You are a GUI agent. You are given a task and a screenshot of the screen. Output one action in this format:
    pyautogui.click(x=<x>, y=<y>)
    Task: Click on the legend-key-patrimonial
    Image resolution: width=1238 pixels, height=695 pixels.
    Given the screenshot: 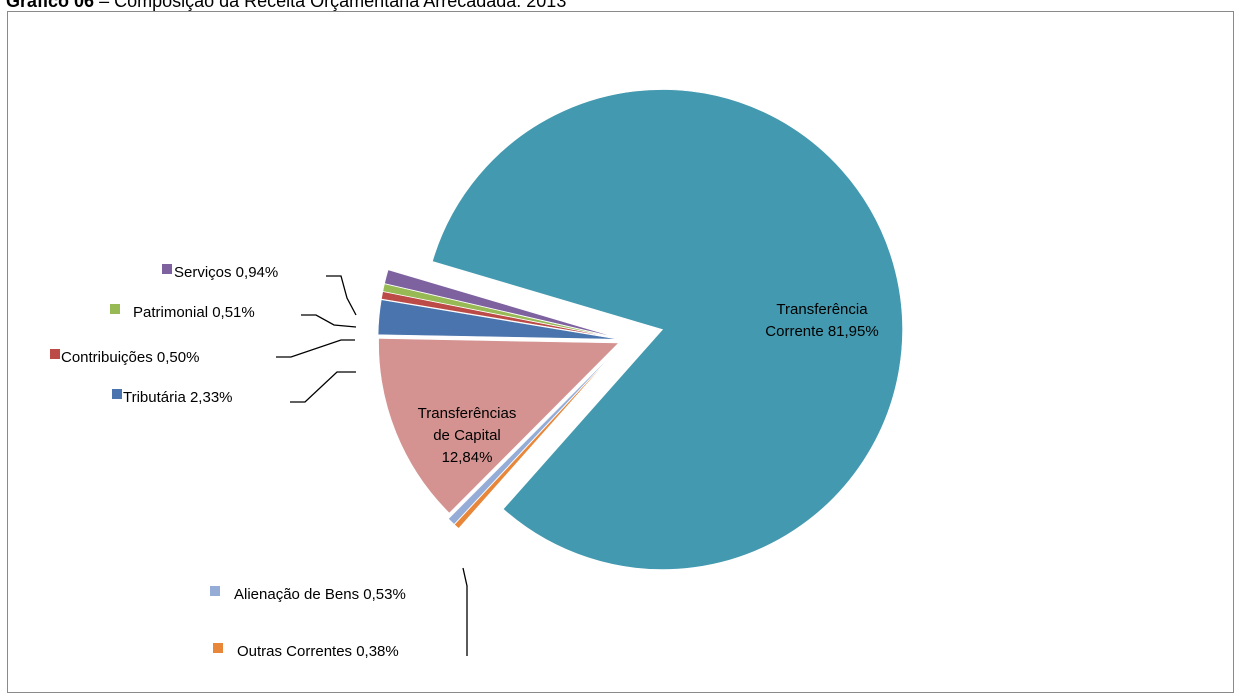 What is the action you would take?
    pyautogui.click(x=115, y=309)
    